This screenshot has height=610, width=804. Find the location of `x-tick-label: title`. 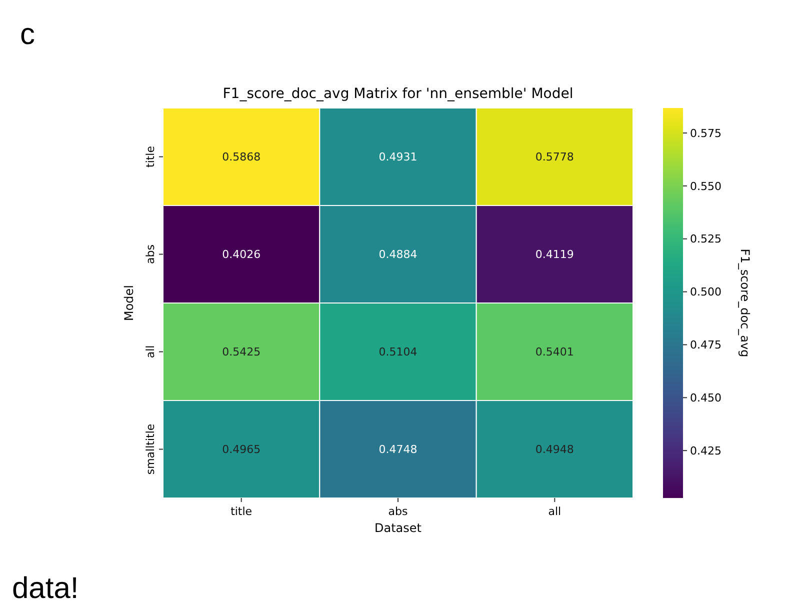

x-tick-label: title is located at coordinates (241, 511).